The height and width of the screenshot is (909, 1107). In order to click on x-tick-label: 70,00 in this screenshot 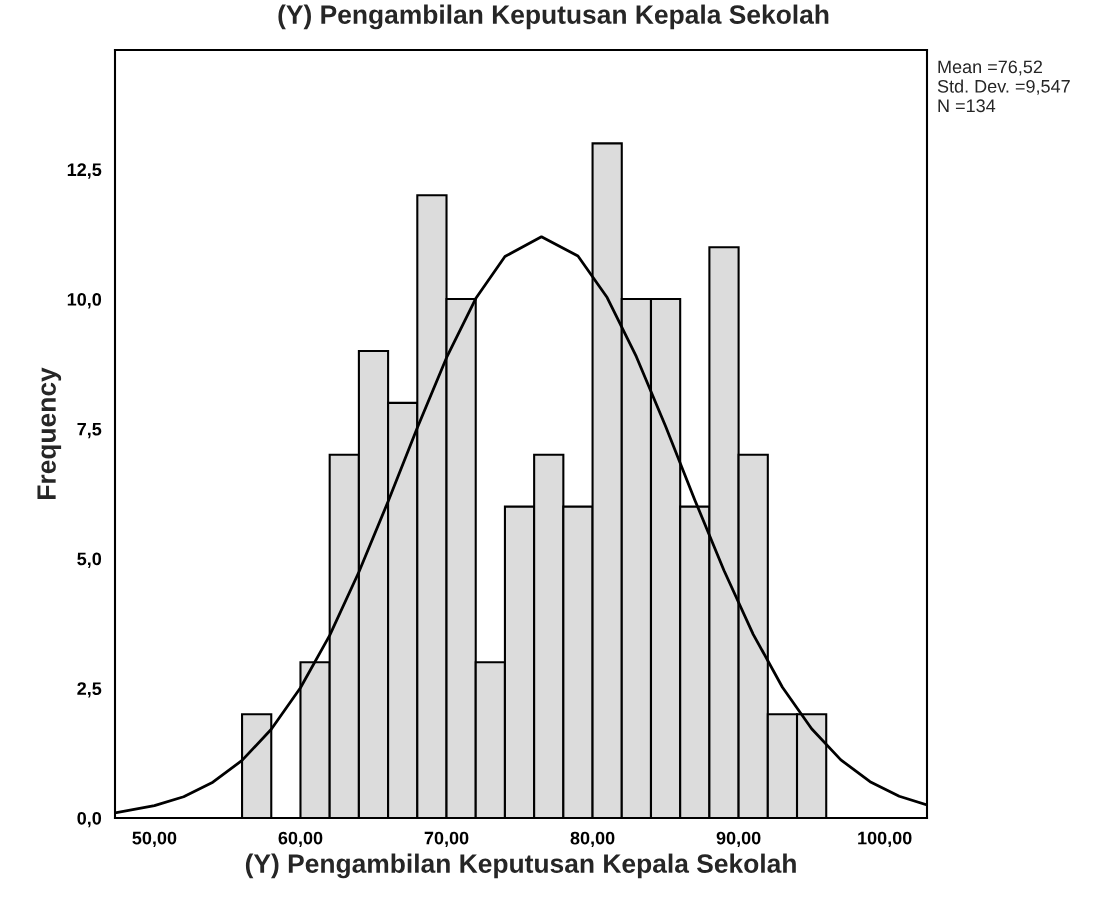, I will do `click(446, 839)`.